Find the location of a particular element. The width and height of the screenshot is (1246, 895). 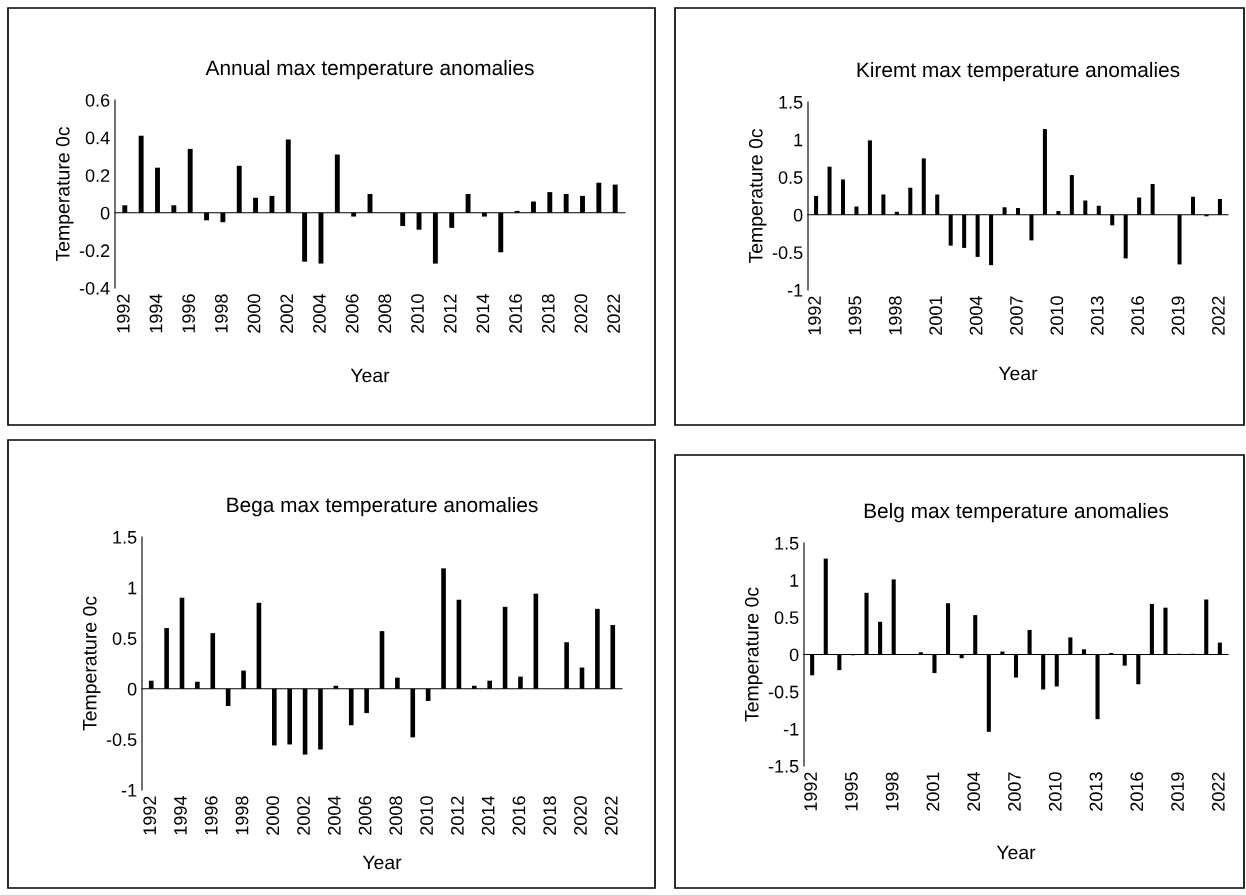

y-tick-label: 0.2 is located at coordinates (97, 175).